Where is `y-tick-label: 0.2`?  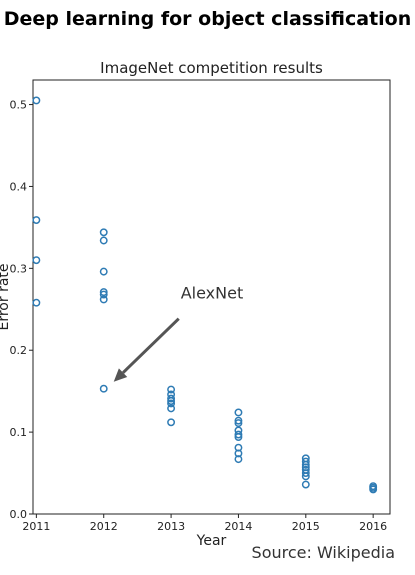 y-tick-label: 0.2 is located at coordinates (19, 350).